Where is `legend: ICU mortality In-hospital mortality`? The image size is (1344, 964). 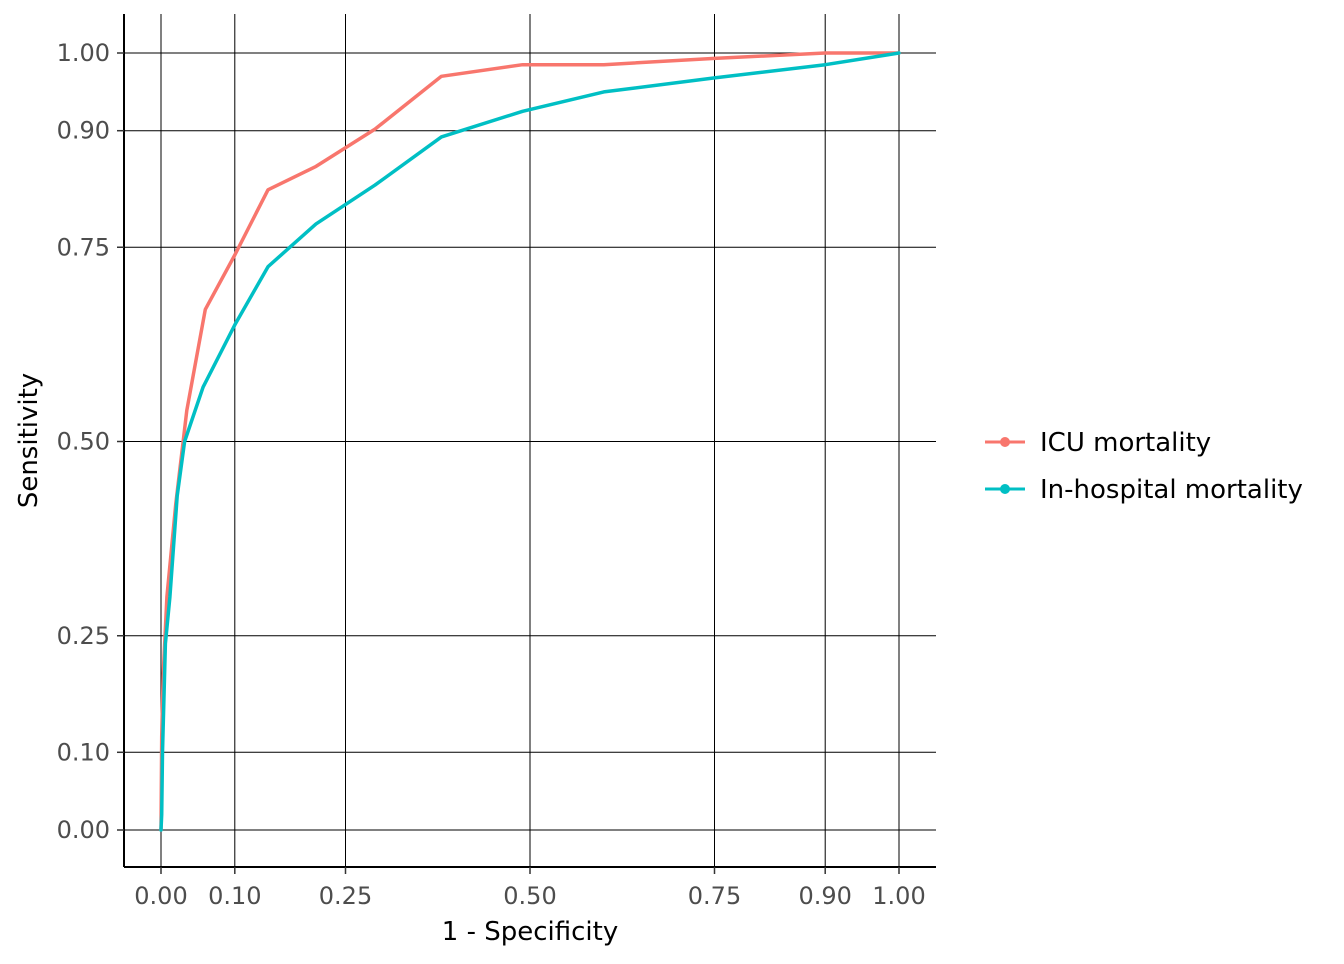 legend: ICU mortality In-hospital mortality is located at coordinates (1144, 466).